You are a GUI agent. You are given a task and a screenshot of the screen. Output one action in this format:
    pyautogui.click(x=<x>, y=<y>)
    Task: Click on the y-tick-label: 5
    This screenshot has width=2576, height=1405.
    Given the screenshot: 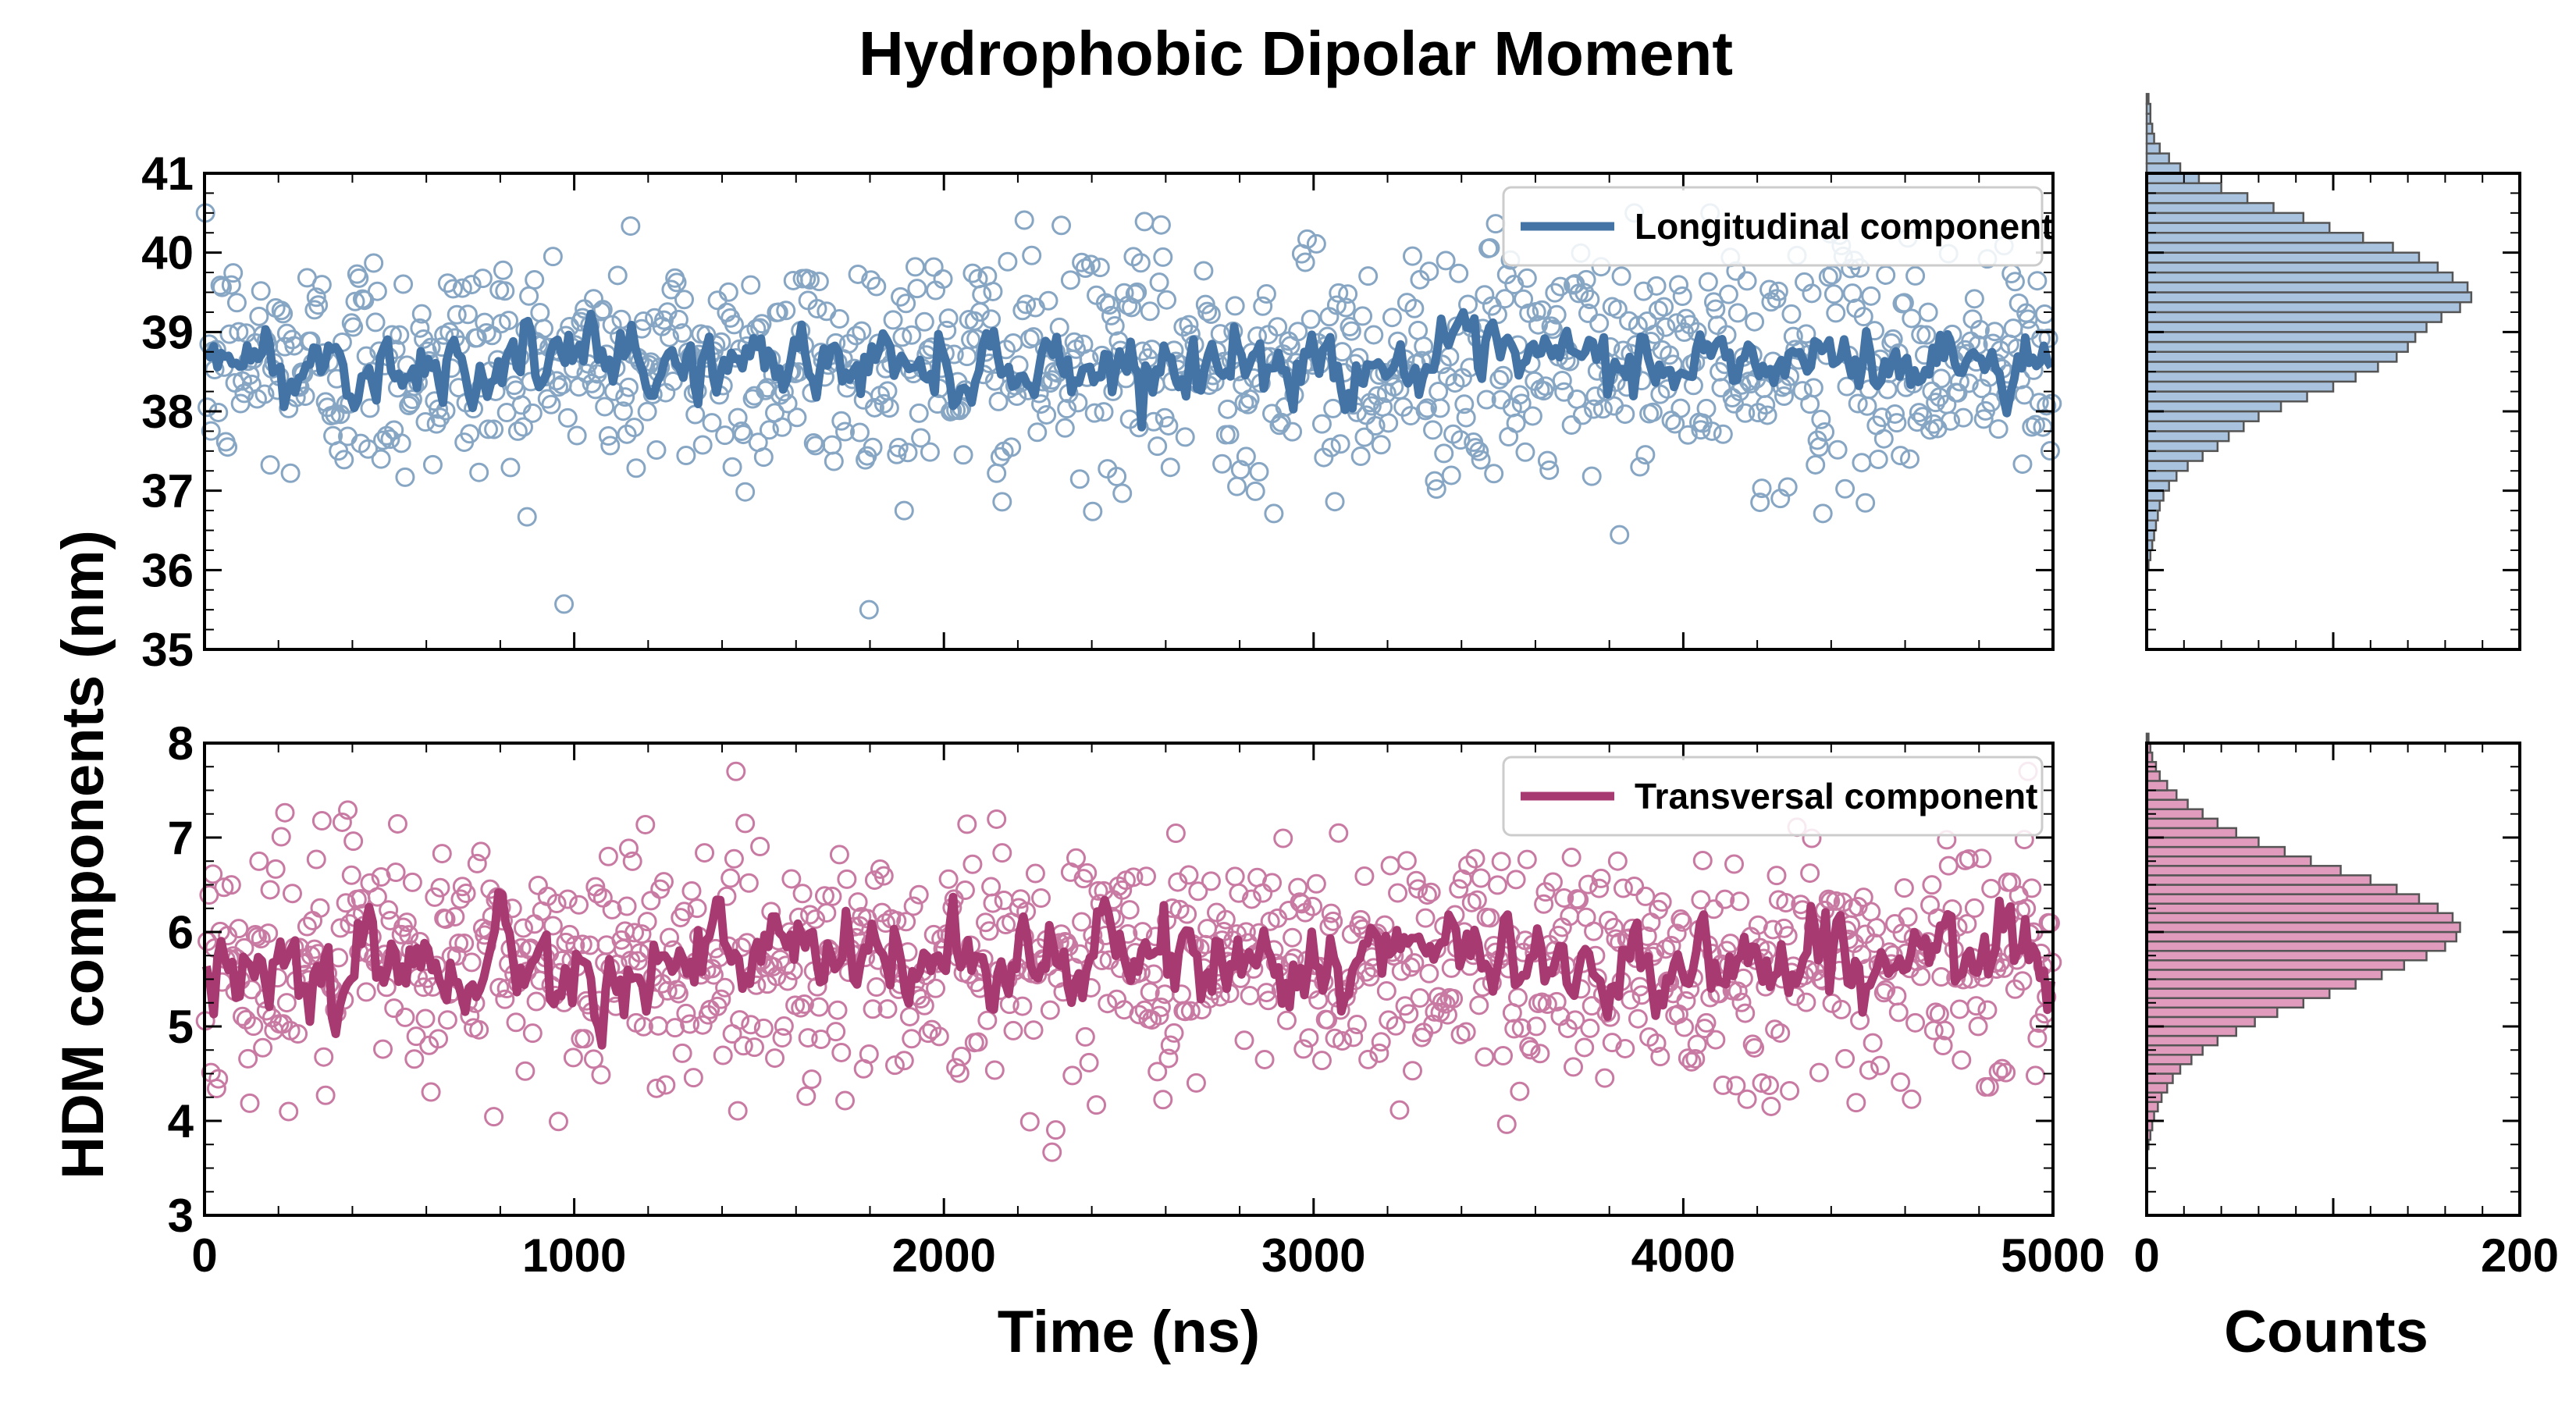 What is the action you would take?
    pyautogui.click(x=181, y=1027)
    